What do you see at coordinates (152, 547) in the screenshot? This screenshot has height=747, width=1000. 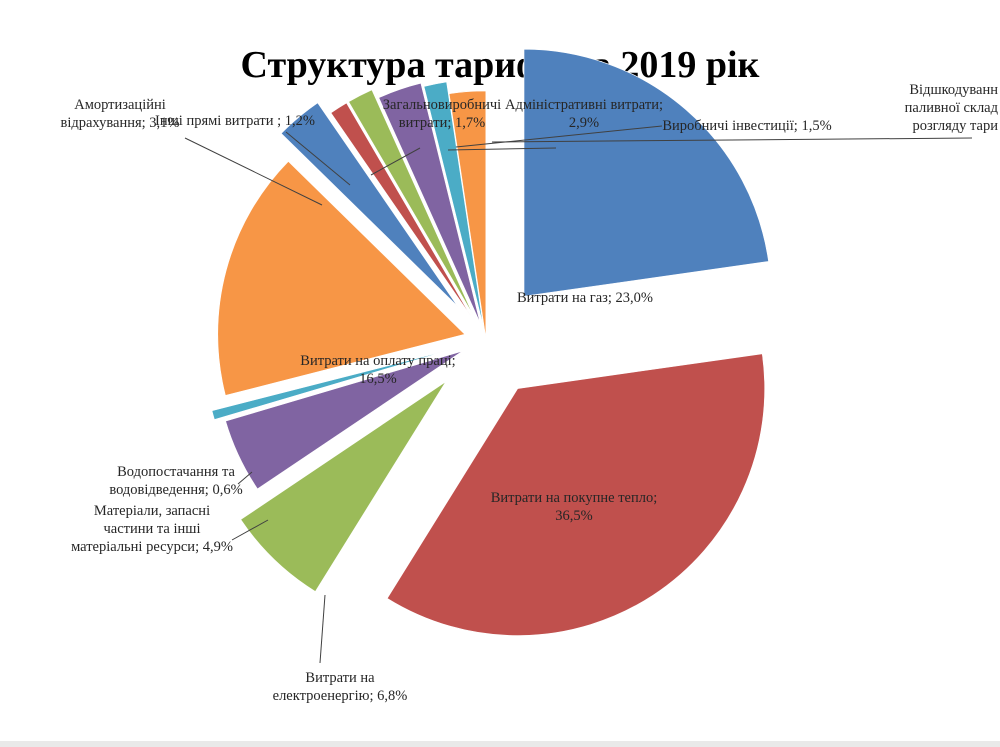 I see `data-label-line: матеріальні ресурси; 4,9%` at bounding box center [152, 547].